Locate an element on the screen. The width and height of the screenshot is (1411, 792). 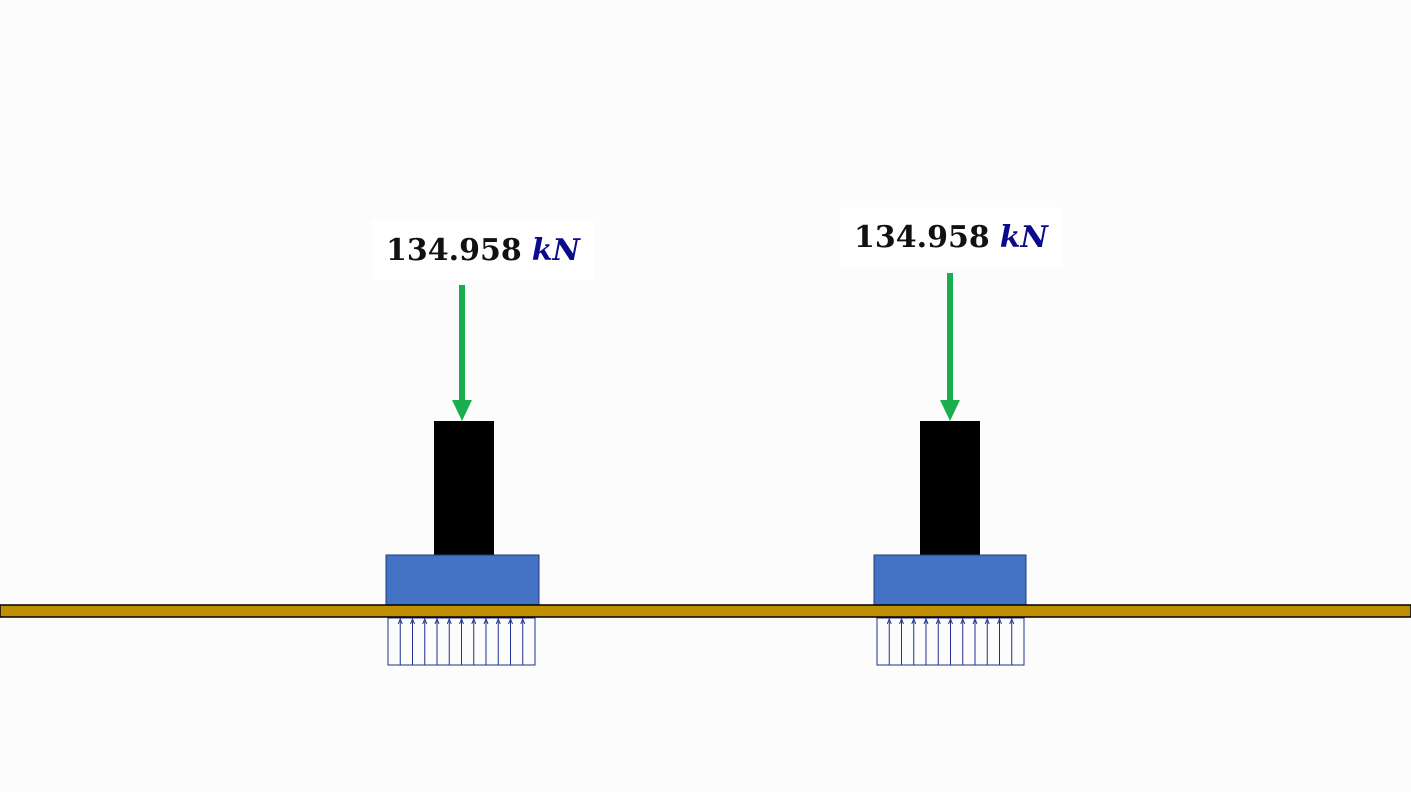
load-value-2: 134.958 is located at coordinates (922, 237).